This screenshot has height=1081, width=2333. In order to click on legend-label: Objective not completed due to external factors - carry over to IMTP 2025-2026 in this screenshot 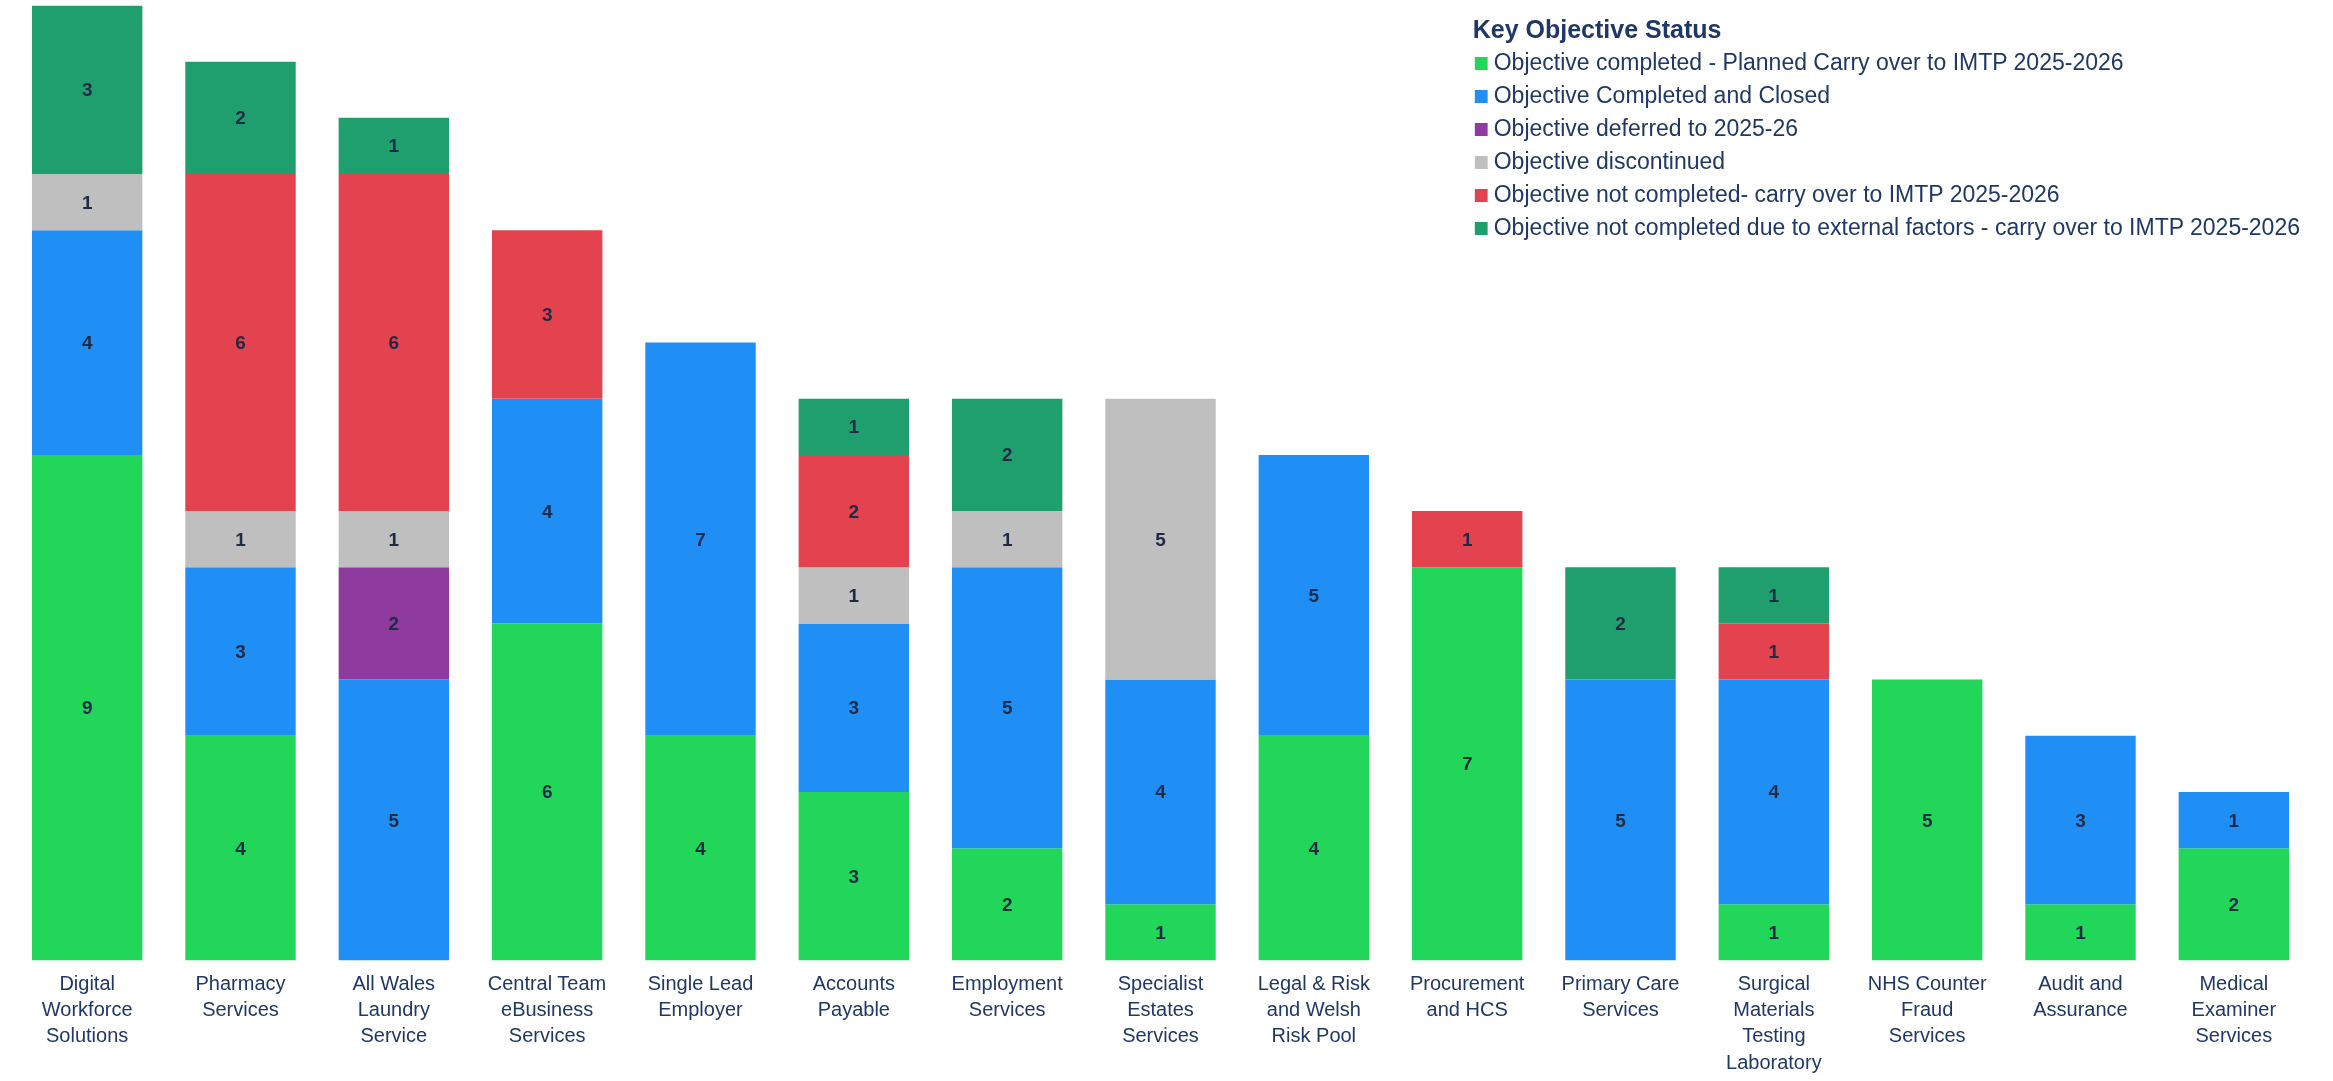, I will do `click(1896, 227)`.